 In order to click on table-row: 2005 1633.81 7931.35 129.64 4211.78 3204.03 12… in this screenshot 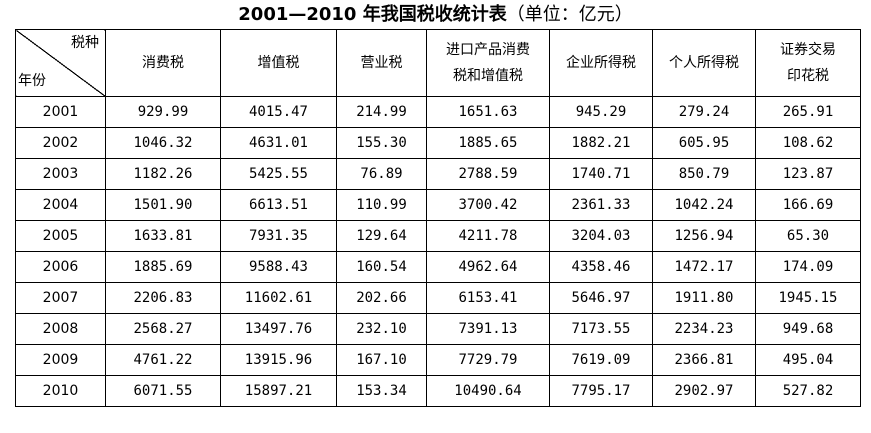, I will do `click(438, 236)`.